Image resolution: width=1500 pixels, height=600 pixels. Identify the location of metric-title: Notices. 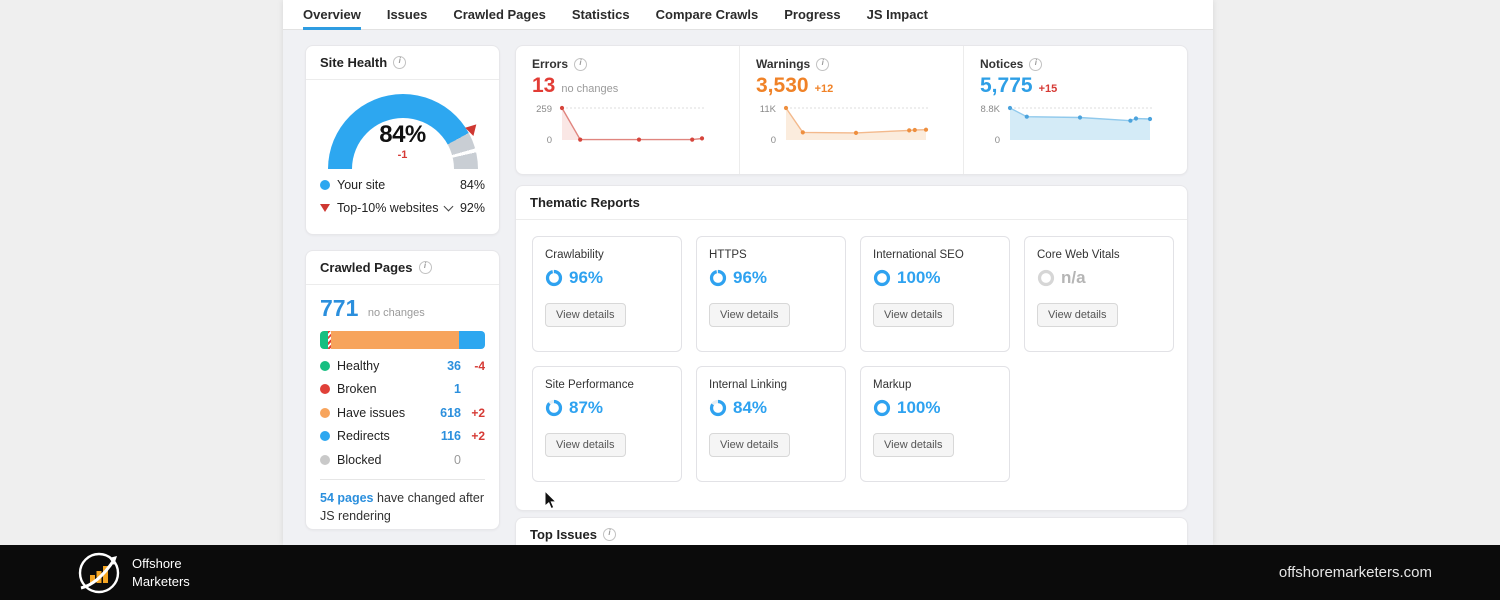
(1002, 64).